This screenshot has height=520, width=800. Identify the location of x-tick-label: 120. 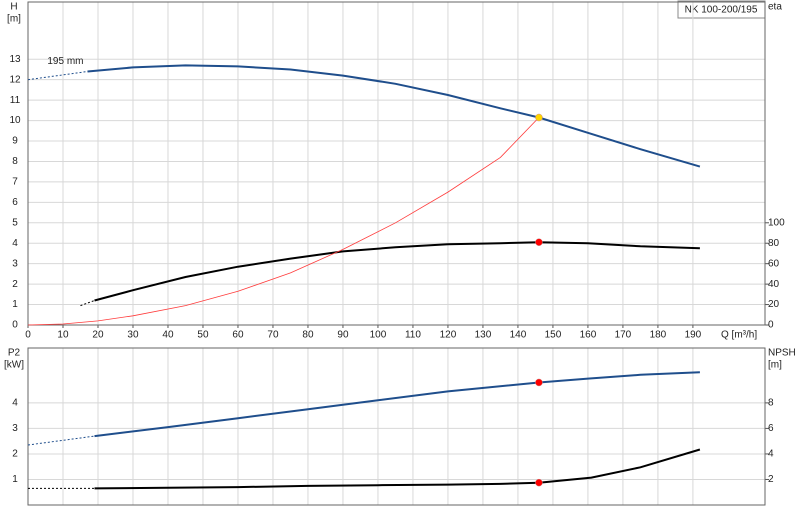
(448, 335).